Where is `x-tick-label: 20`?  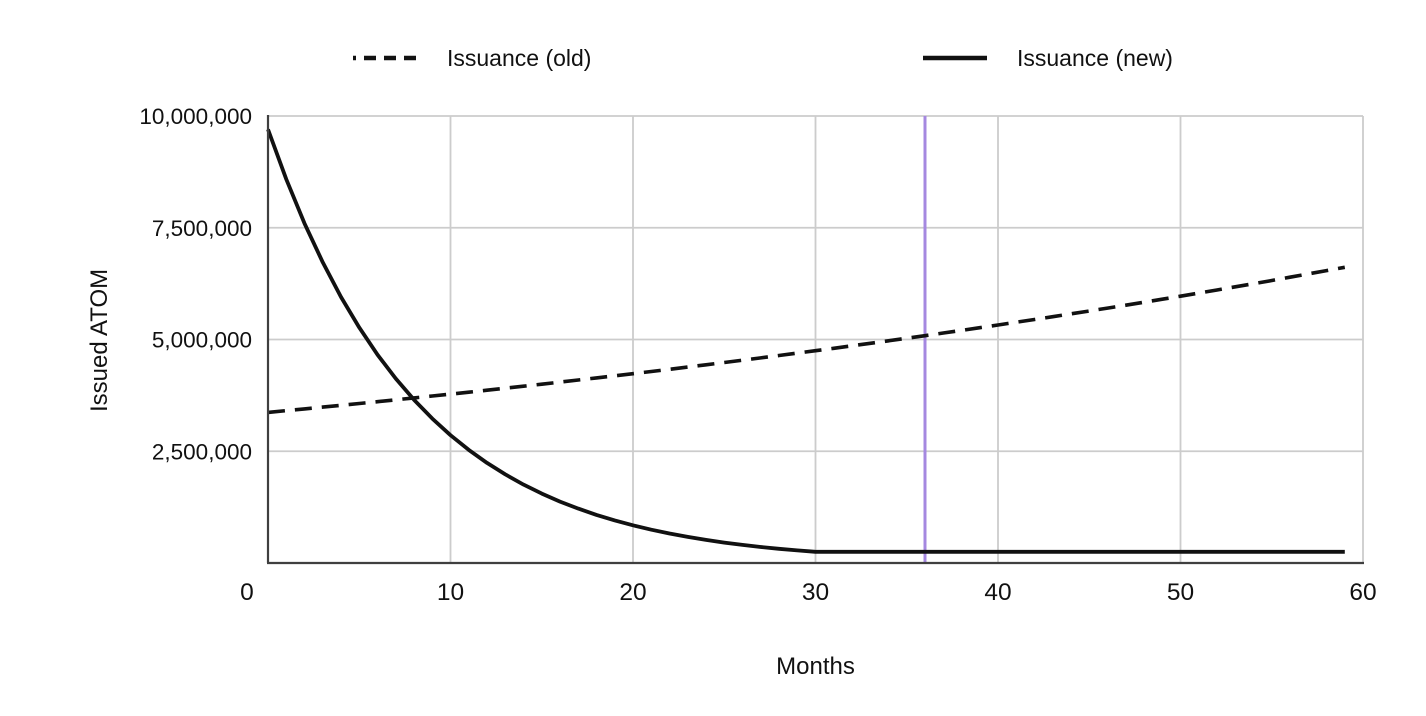
x-tick-label: 20 is located at coordinates (632, 592).